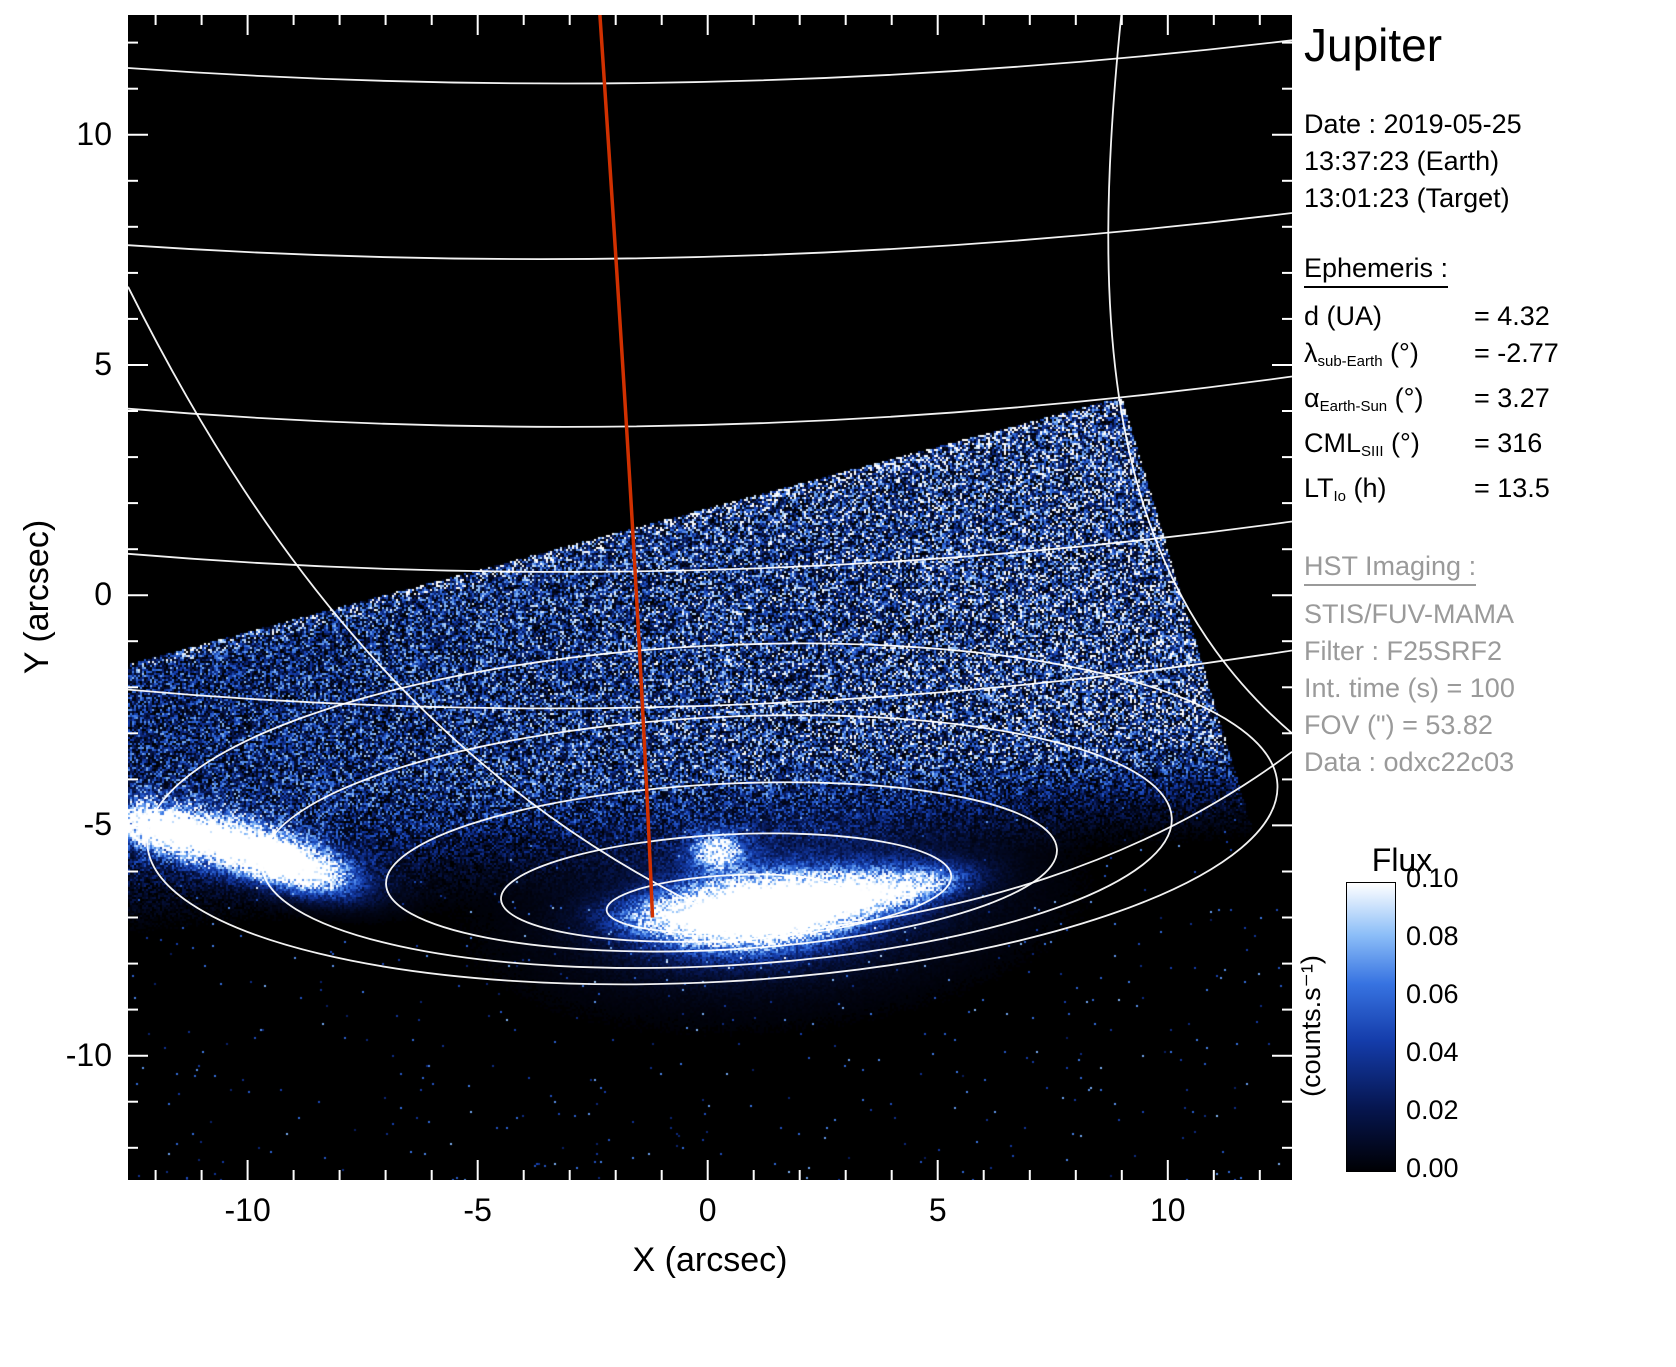  What do you see at coordinates (1311, 1026) in the screenshot?
I see `colorbar-unit-label: (counts.s⁻¹)` at bounding box center [1311, 1026].